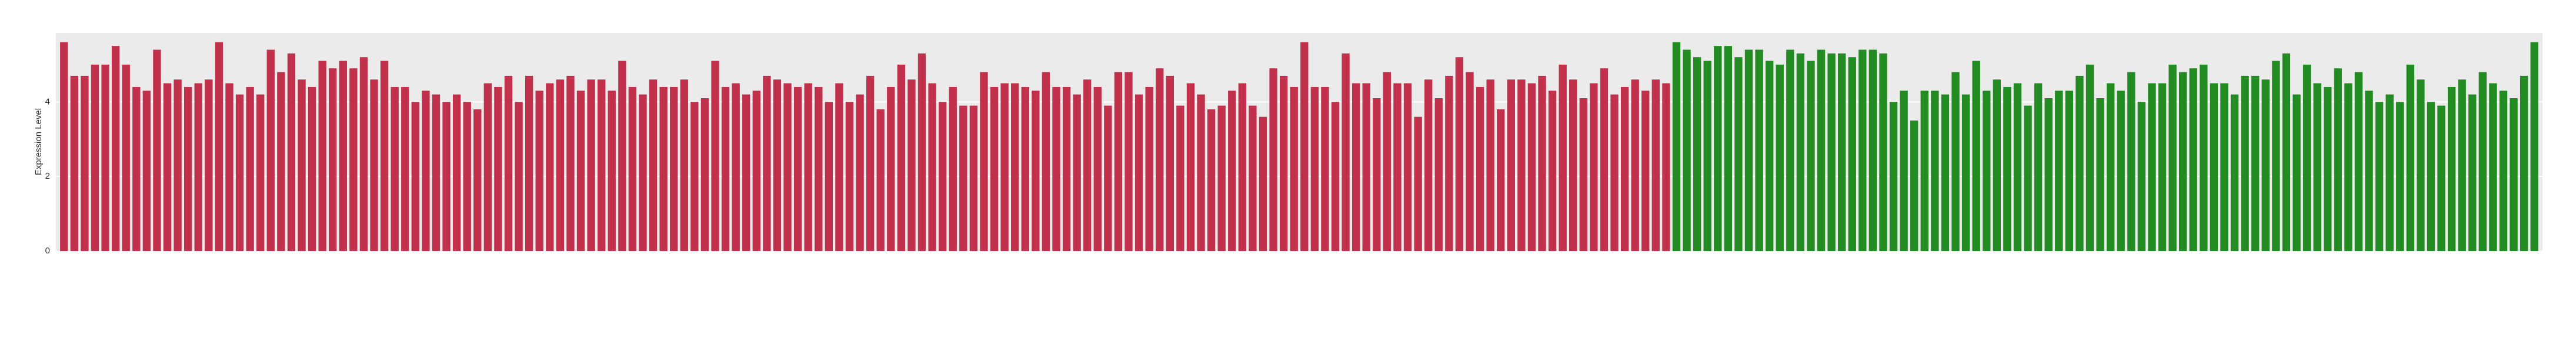 This screenshot has width=2576, height=341. Describe the element at coordinates (47, 251) in the screenshot. I see `y-tick-label: 0` at that location.